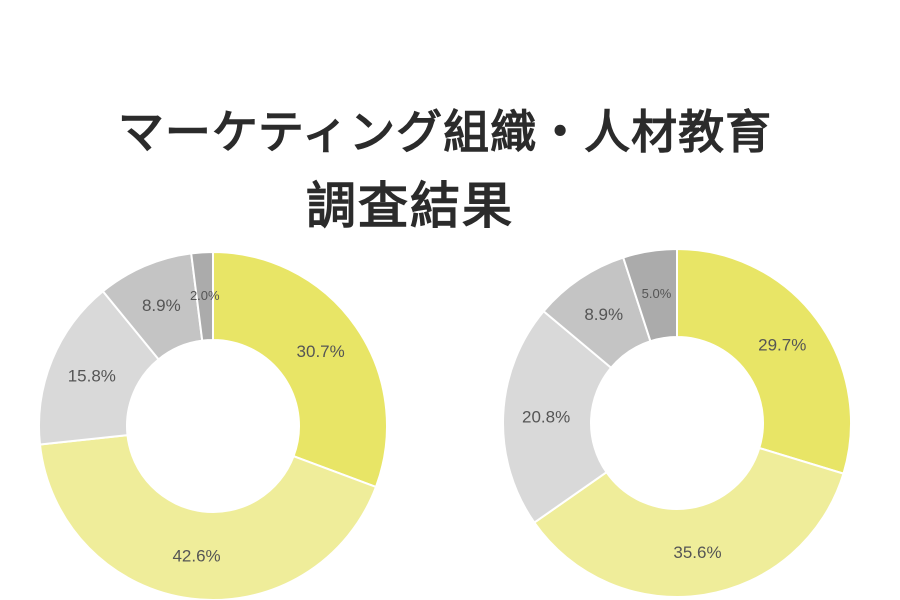 This screenshot has width=900, height=600. Describe the element at coordinates (410, 206) in the screenshot. I see `page-title-line-2: 調査結果` at that location.